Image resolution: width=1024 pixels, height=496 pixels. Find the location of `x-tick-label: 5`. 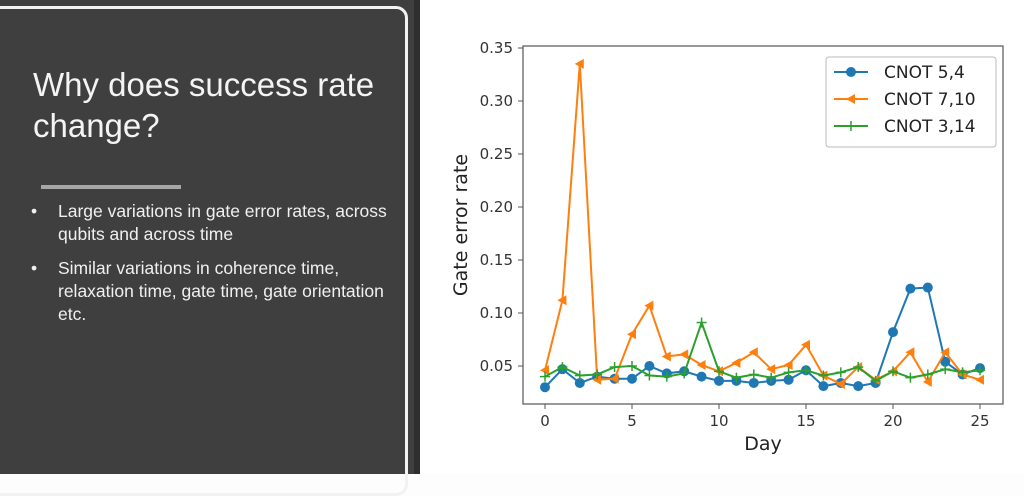

x-tick-label: 5 is located at coordinates (632, 421).